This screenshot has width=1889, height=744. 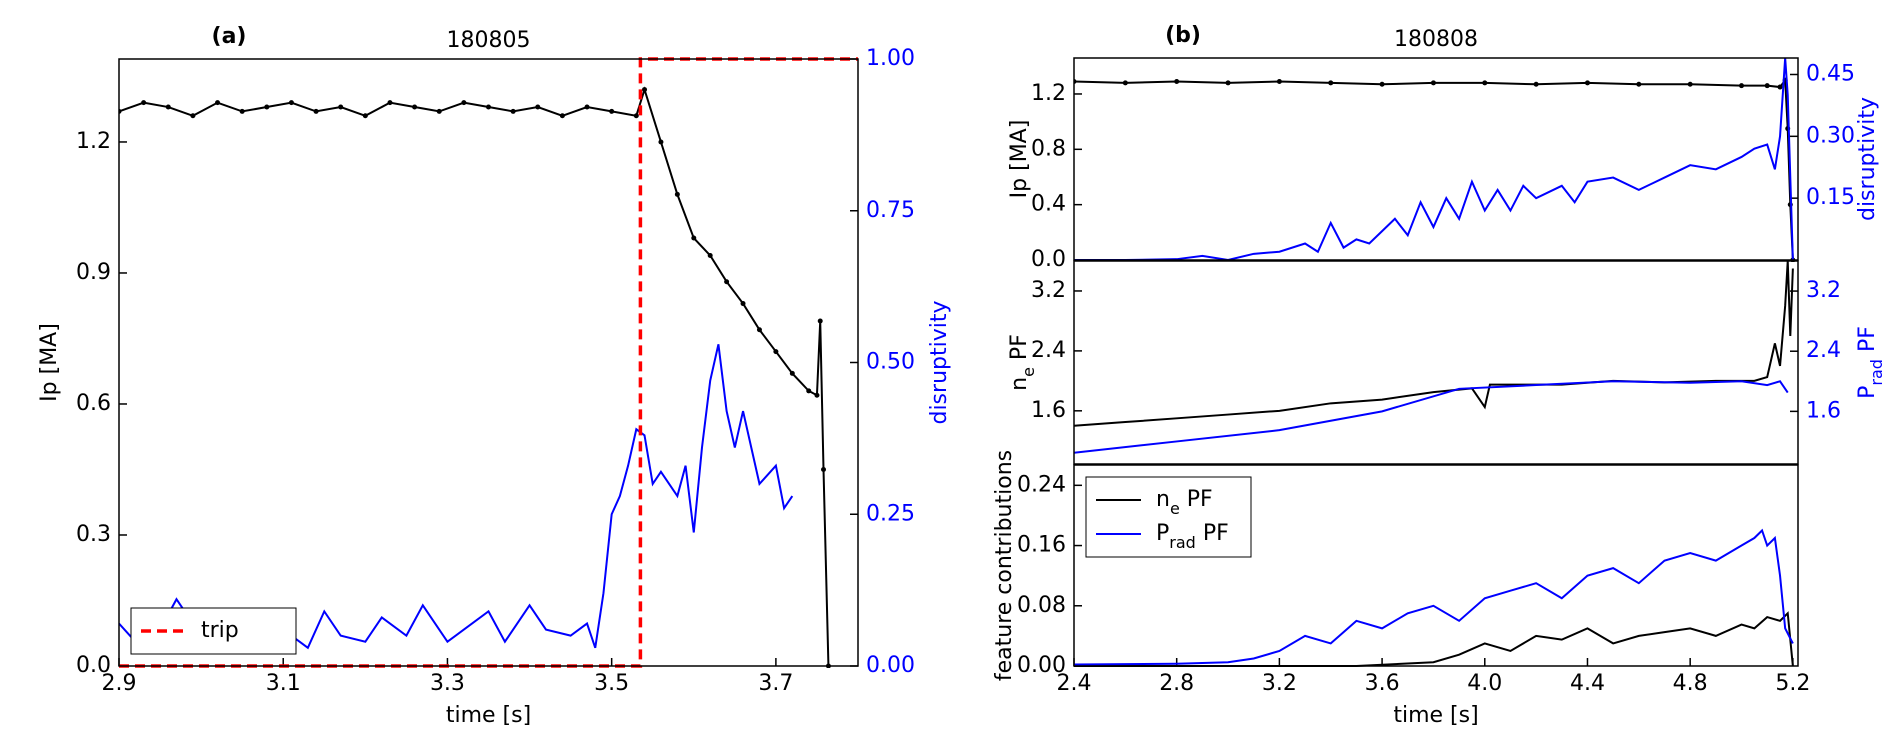 What do you see at coordinates (1823, 350) in the screenshot?
I see `y2-tick-label: 2.4` at bounding box center [1823, 350].